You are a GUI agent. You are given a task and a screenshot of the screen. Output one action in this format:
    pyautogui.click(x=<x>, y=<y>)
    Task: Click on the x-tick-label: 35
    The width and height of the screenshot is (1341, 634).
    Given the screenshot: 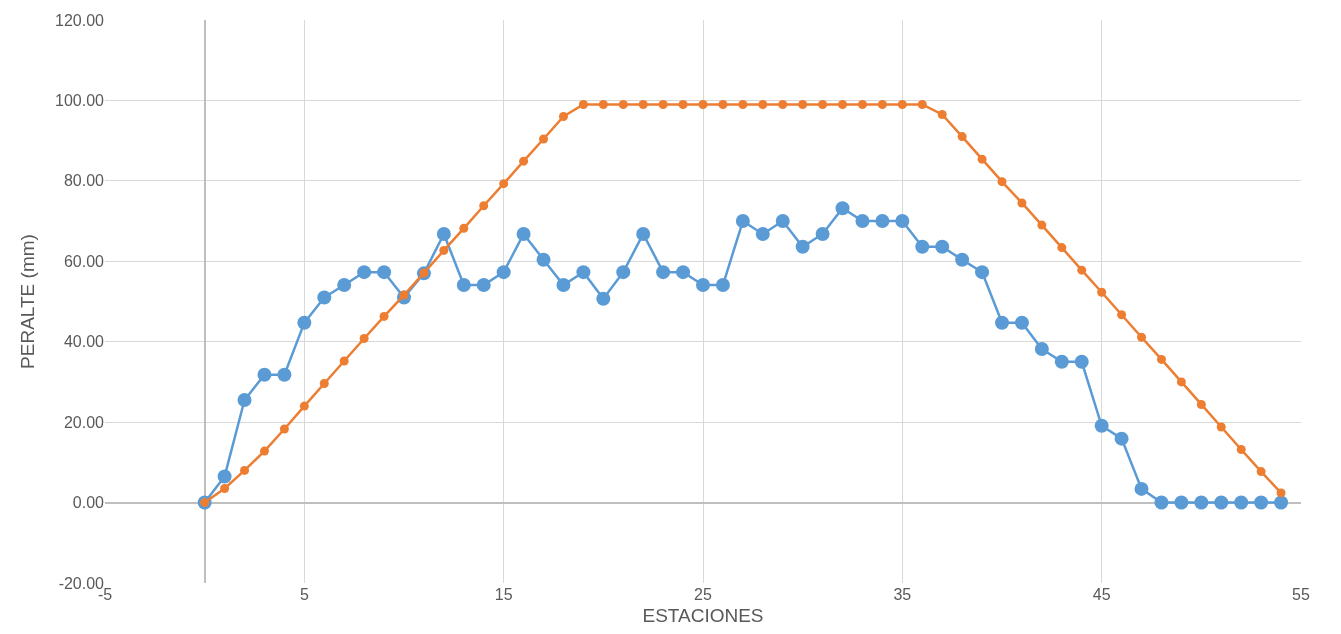 What is the action you would take?
    pyautogui.click(x=902, y=594)
    